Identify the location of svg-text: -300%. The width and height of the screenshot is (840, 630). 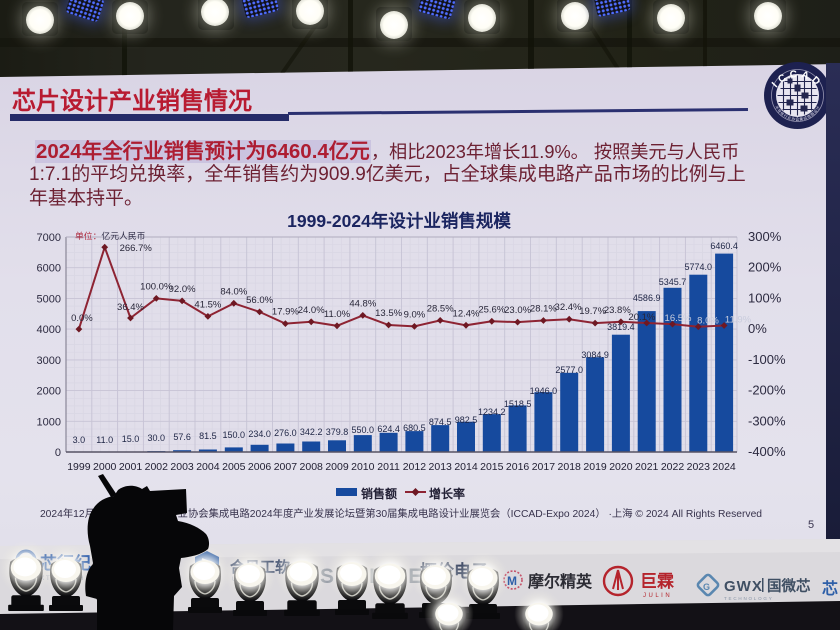
(767, 420).